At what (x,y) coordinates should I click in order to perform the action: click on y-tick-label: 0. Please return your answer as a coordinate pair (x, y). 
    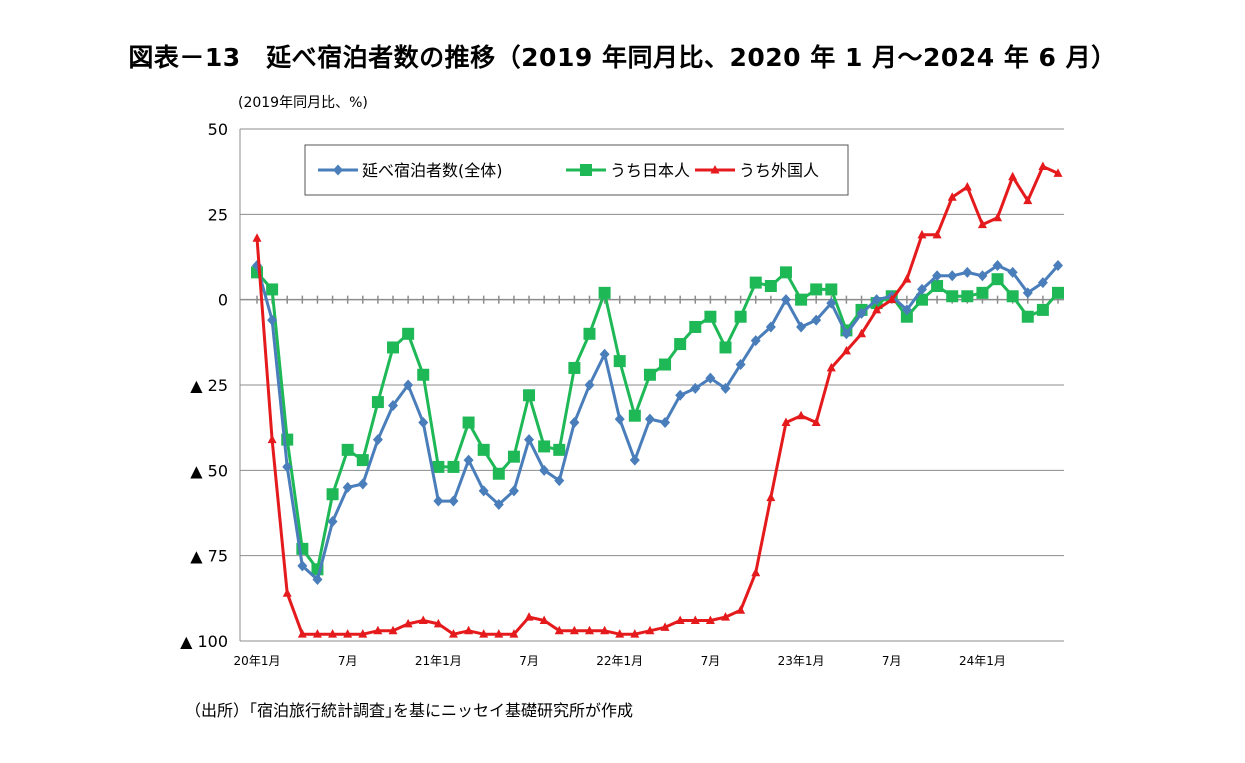
    Looking at the image, I should click on (223, 300).